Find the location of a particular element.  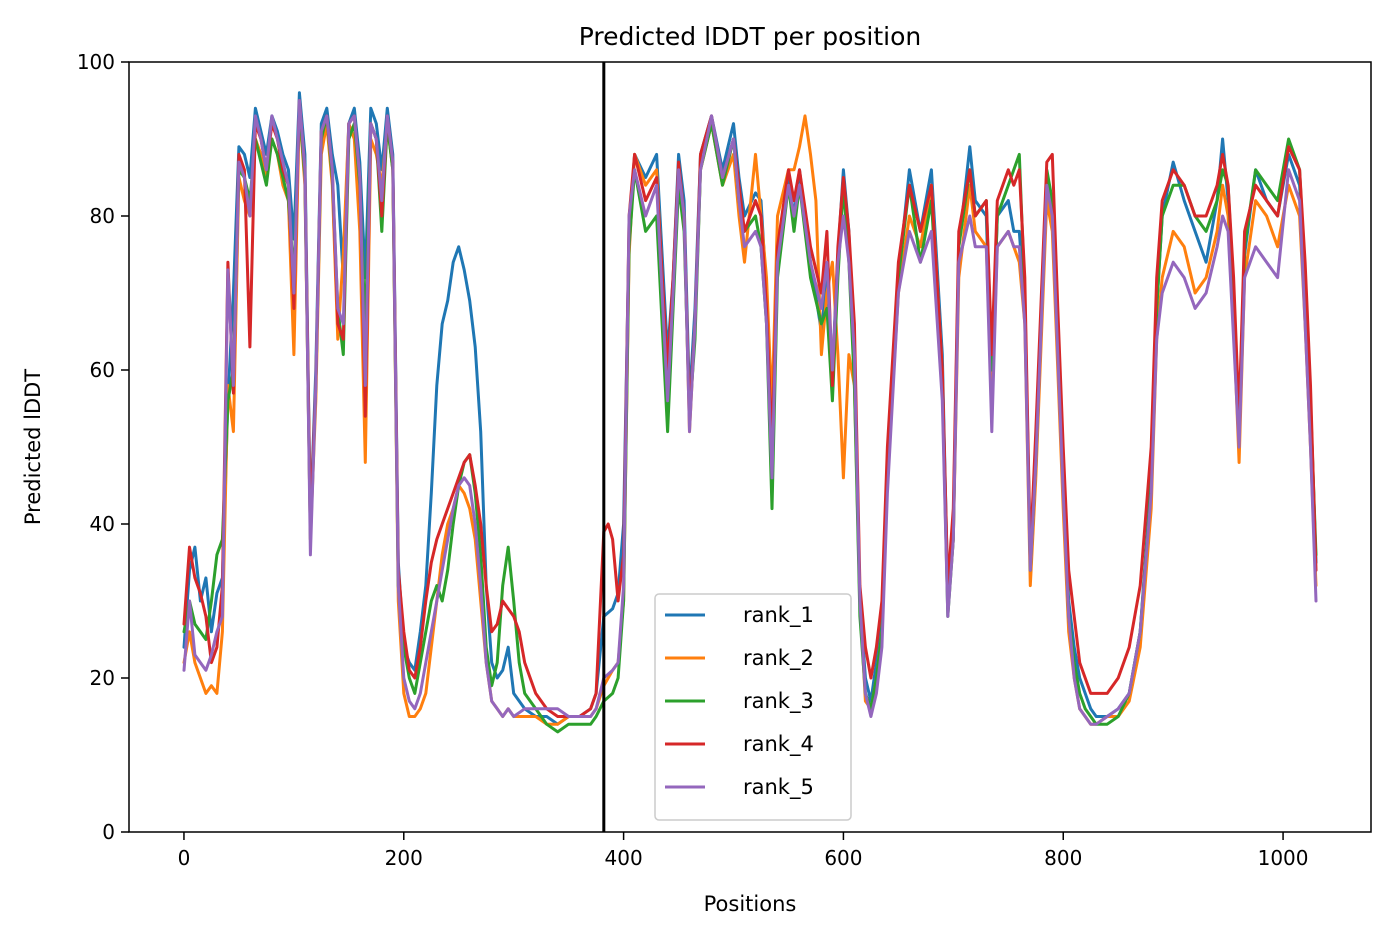

legend-label-rank_5: rank_5 is located at coordinates (778, 787).